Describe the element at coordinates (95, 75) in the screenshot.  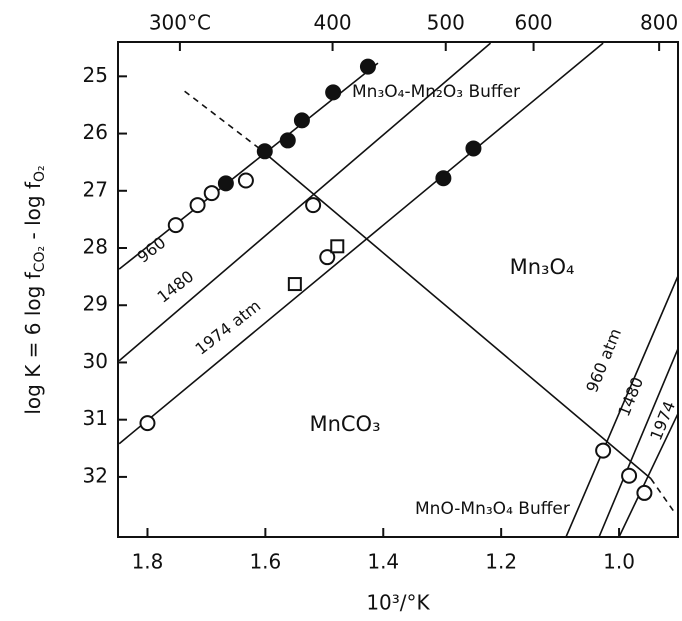
I see `y-tick-label: 25` at that location.